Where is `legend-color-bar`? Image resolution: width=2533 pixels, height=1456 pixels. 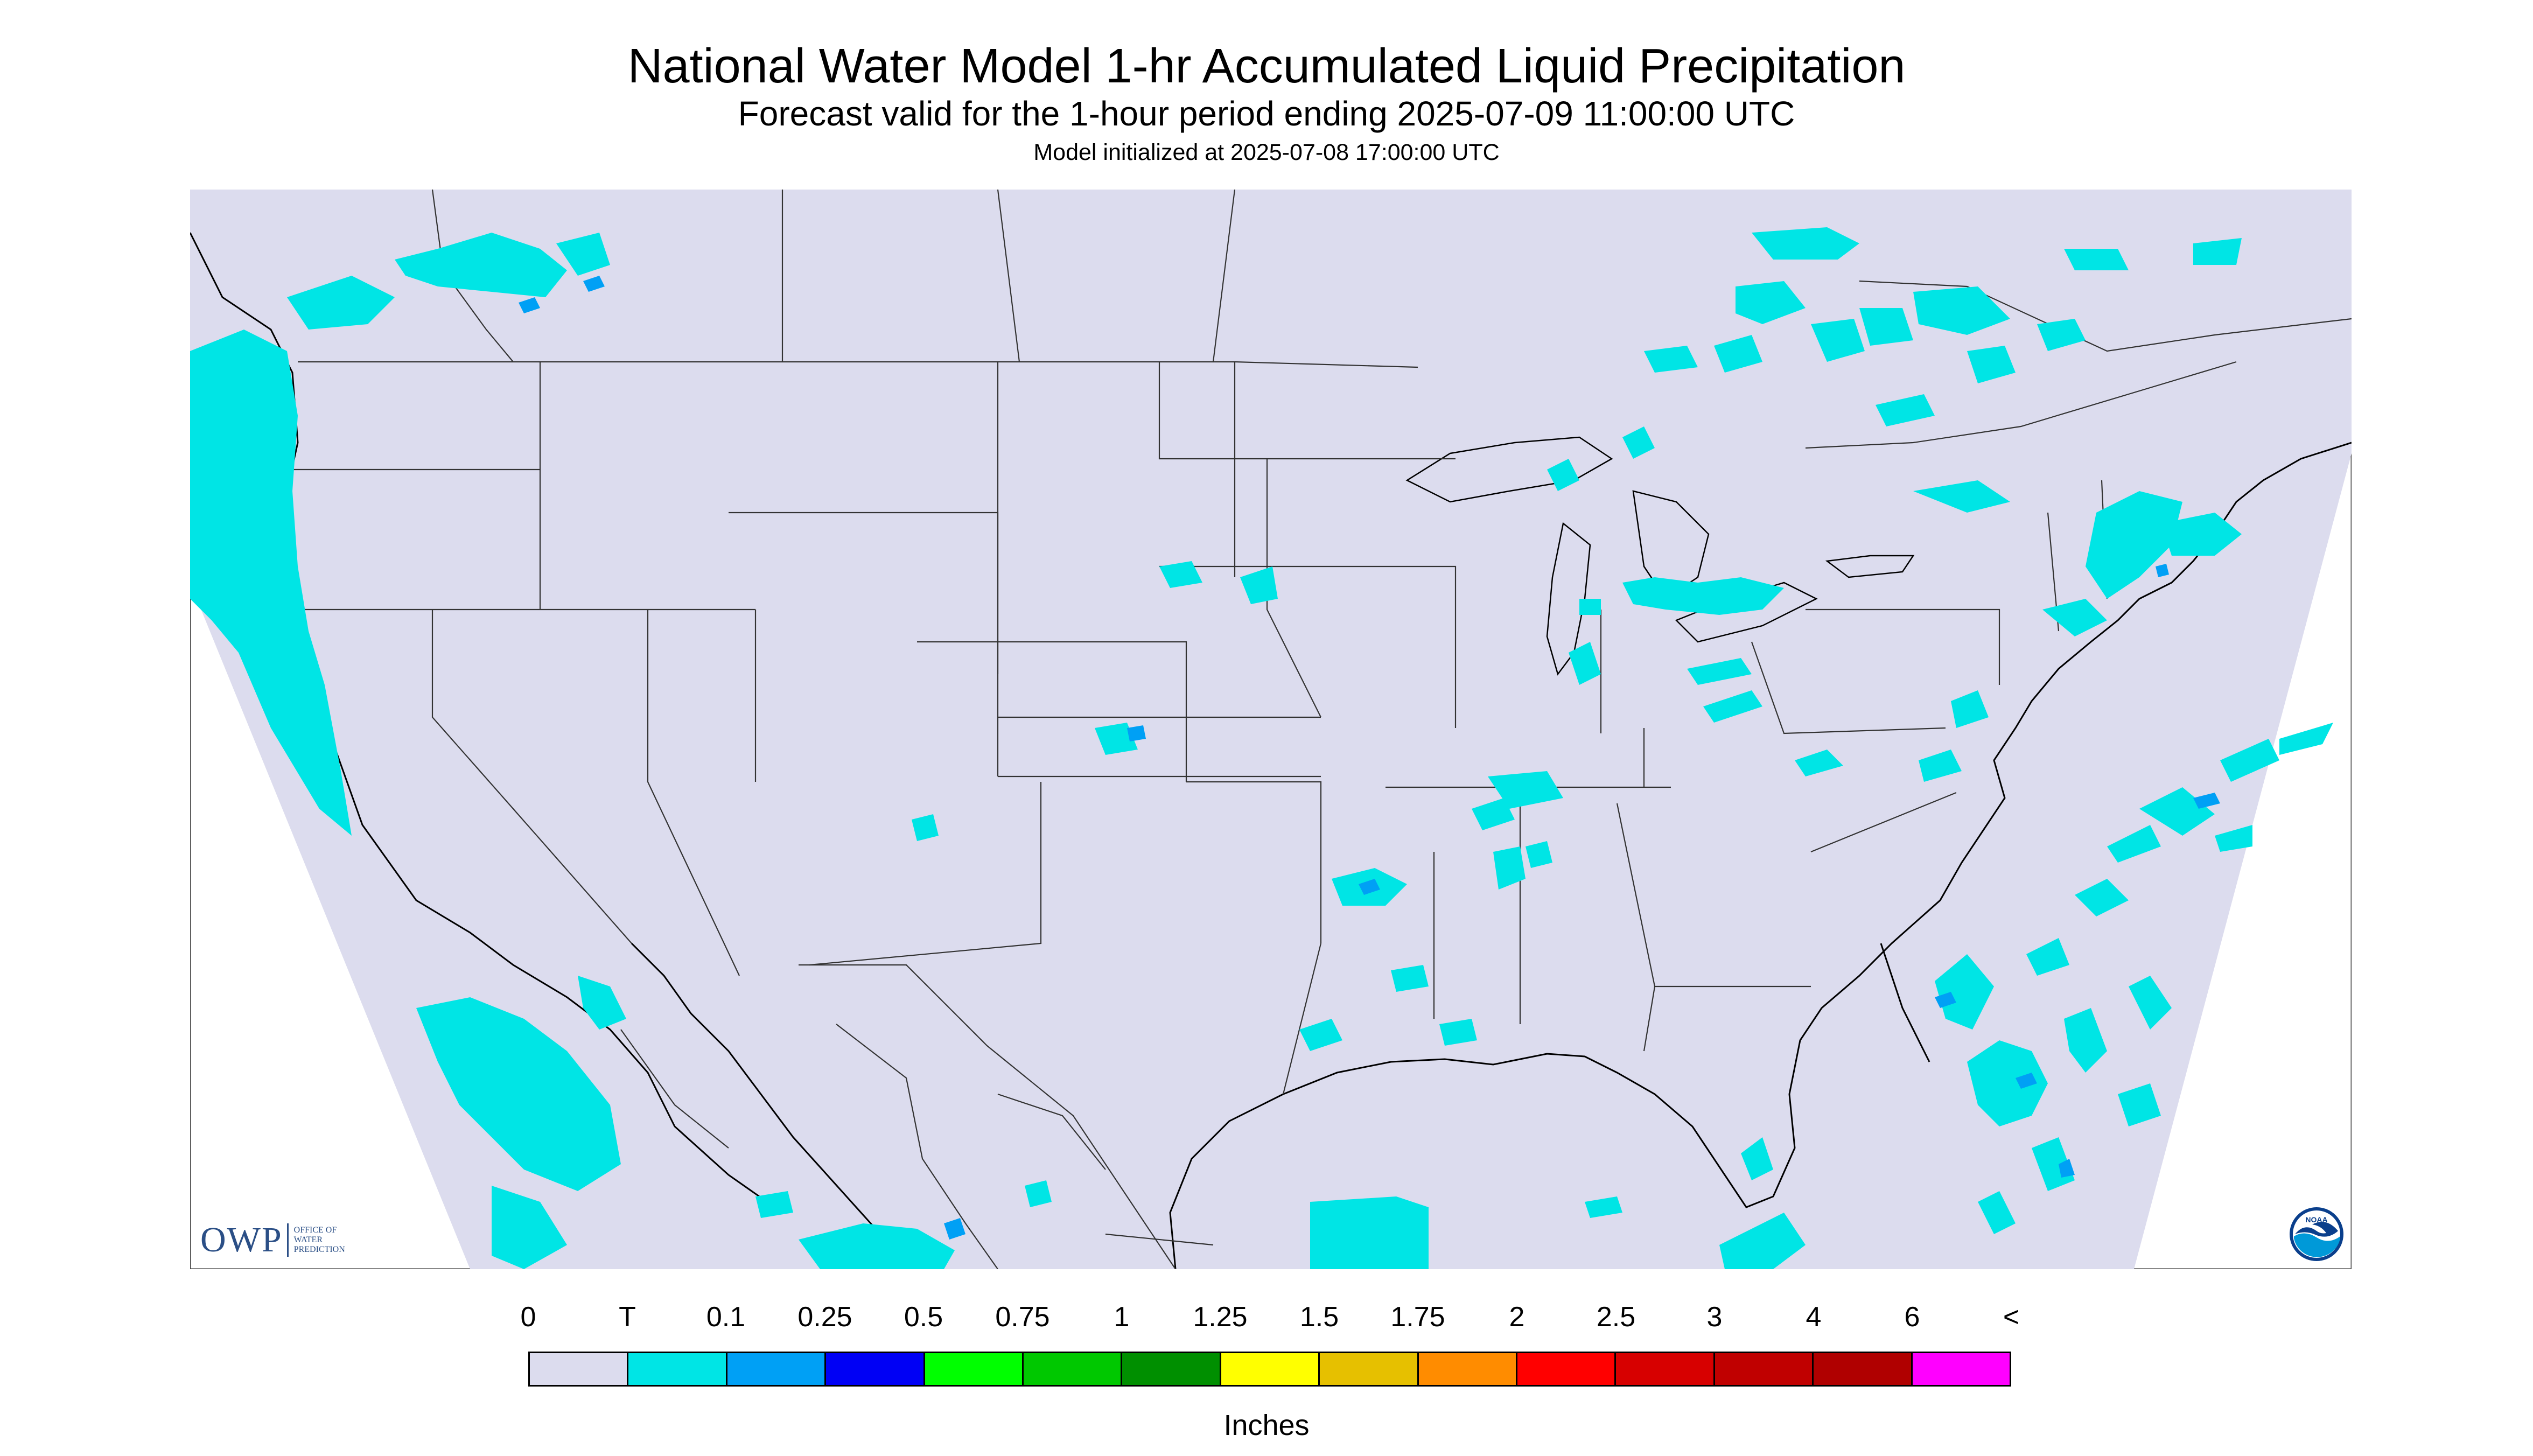 legend-color-bar is located at coordinates (1269, 1369).